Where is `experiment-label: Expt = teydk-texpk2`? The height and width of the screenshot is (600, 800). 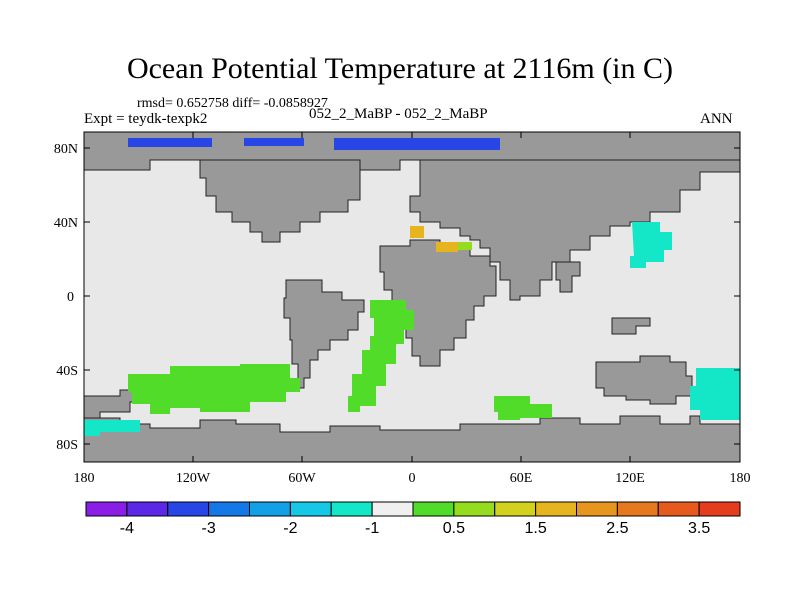 experiment-label: Expt = teydk-texpk2 is located at coordinates (146, 119).